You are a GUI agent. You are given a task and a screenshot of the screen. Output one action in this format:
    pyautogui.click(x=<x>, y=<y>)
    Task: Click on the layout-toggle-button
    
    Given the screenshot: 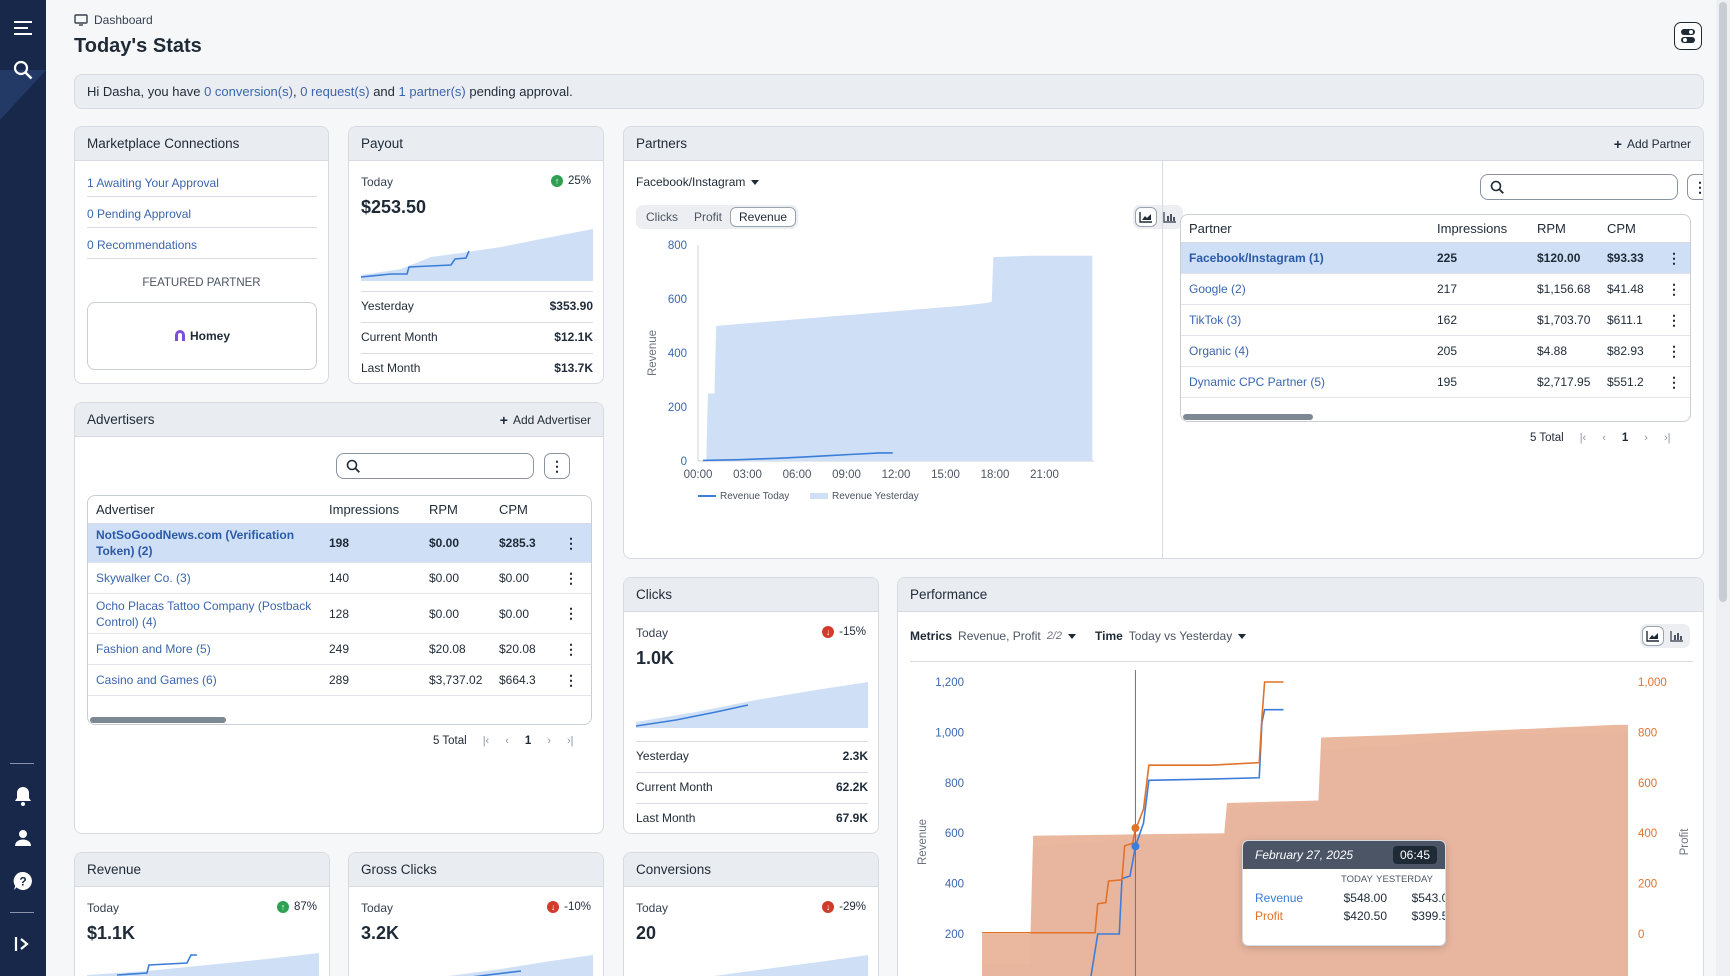 What is the action you would take?
    pyautogui.click(x=1688, y=36)
    